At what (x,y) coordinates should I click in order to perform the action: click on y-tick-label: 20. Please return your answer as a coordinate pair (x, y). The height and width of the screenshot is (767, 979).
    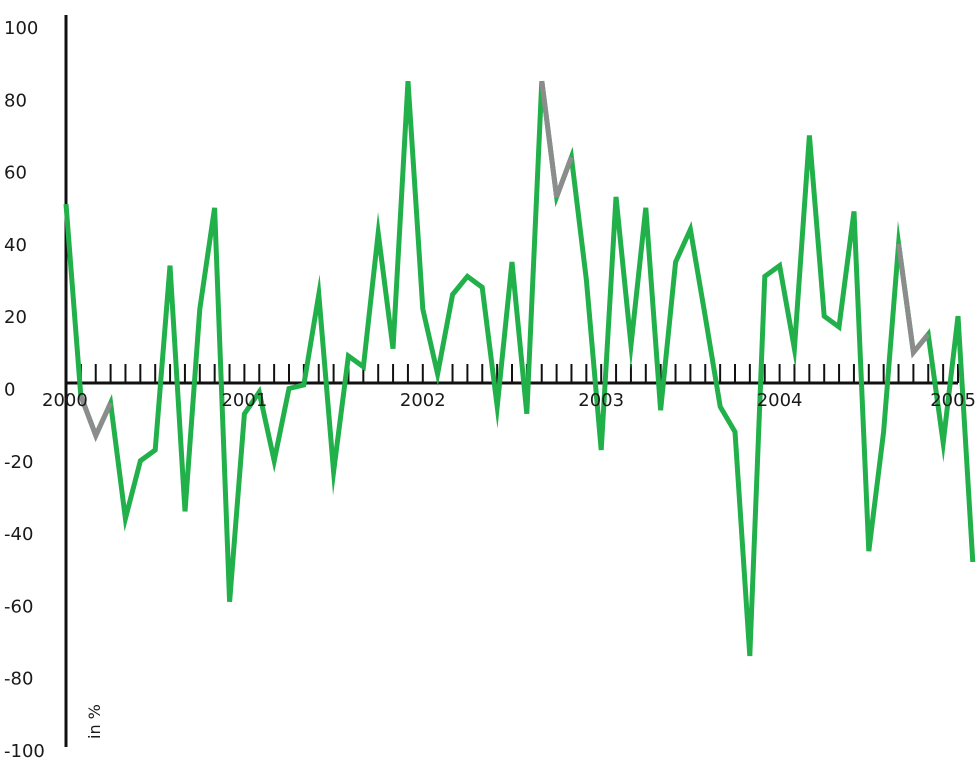
    Looking at the image, I should click on (15, 317).